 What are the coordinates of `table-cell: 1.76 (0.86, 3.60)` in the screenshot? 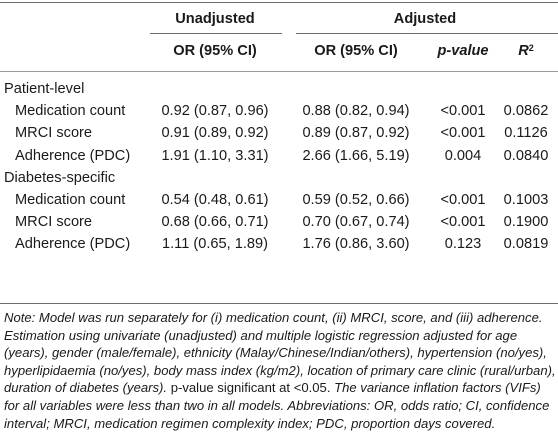 It's located at (356, 244).